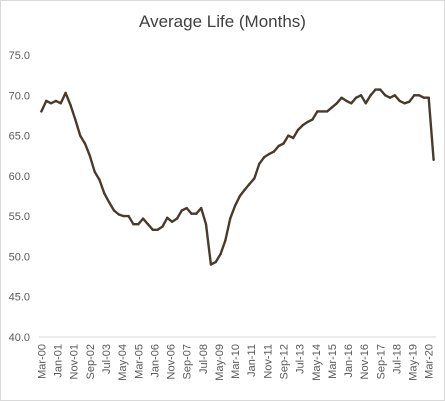 This screenshot has width=445, height=401. Describe the element at coordinates (204, 359) in the screenshot. I see `x-tick-label: Jul-08` at that location.